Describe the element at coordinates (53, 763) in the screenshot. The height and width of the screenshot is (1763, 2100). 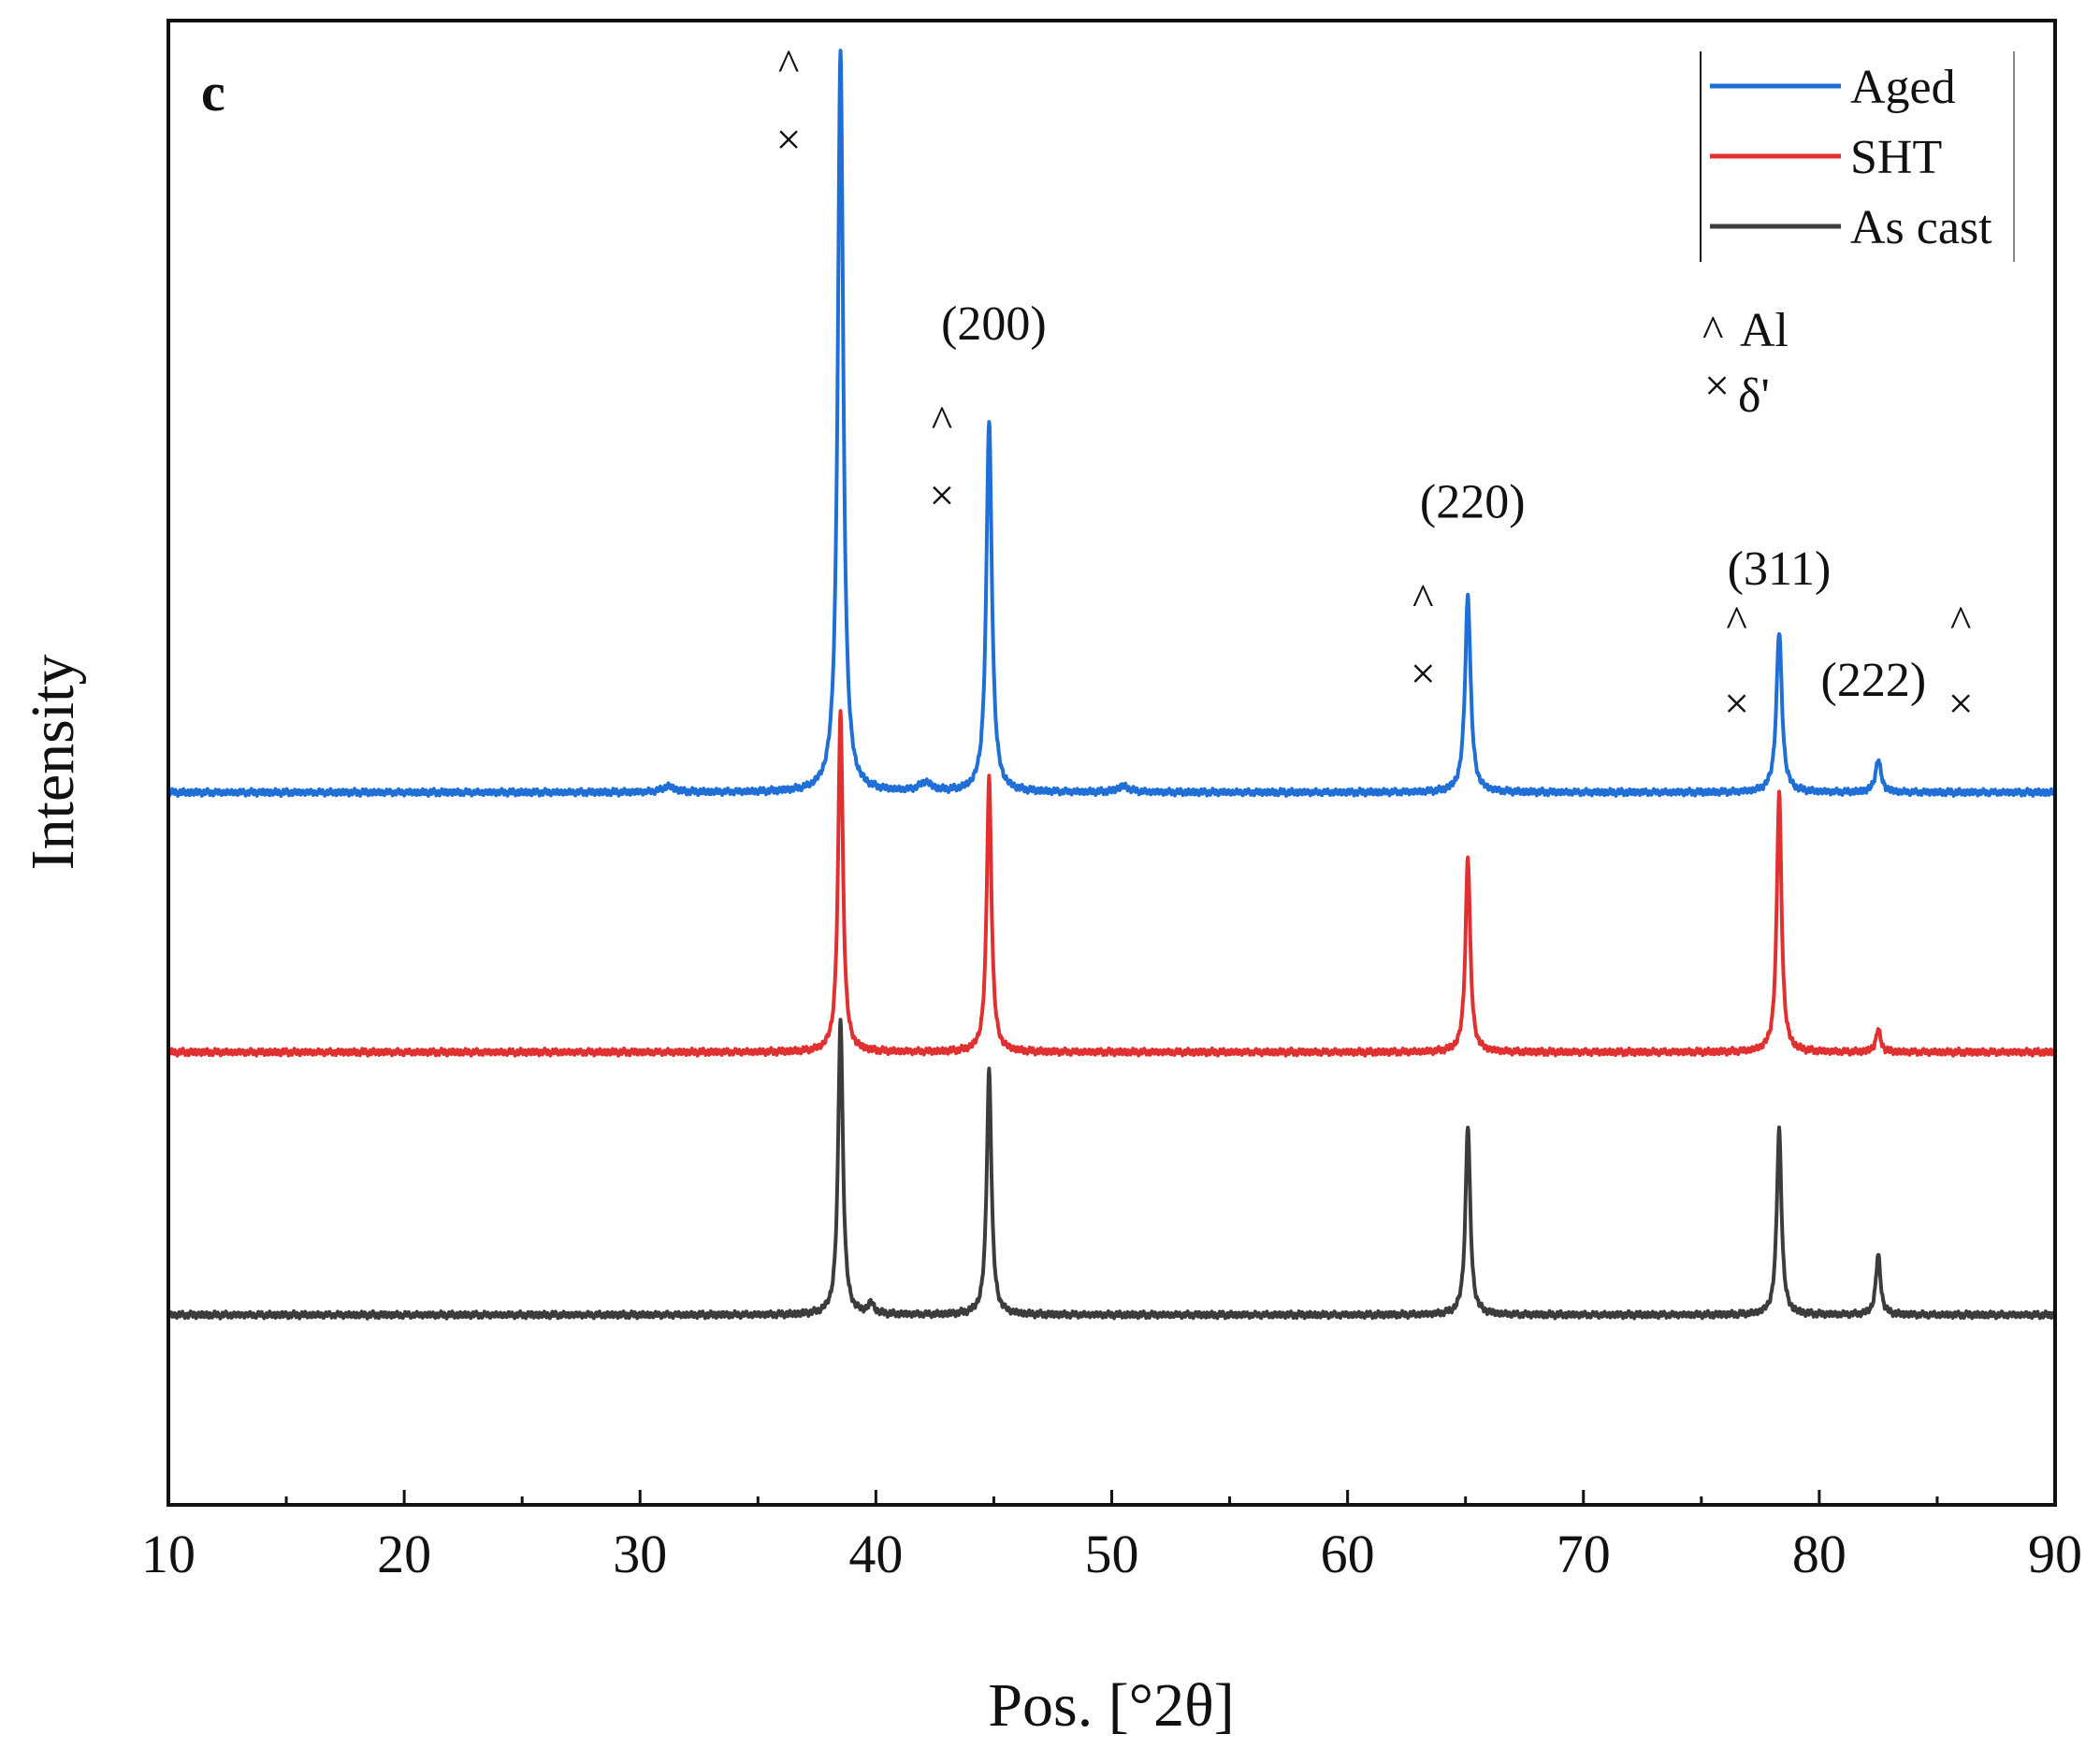
I see `y-axis-title: Intensity` at that location.